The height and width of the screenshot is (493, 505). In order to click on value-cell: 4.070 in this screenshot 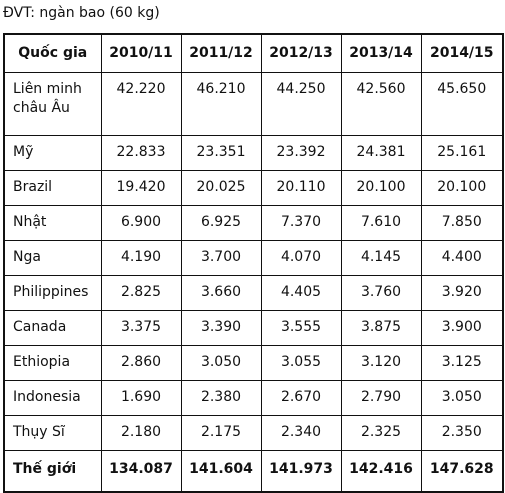, I will do `click(301, 258)`.